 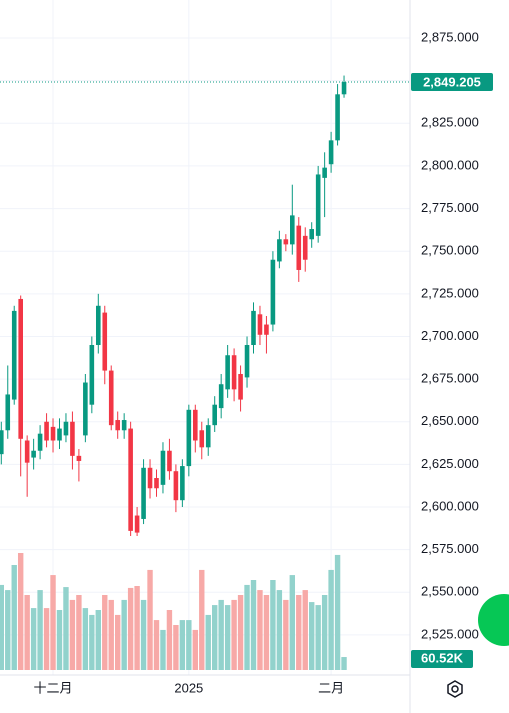 What do you see at coordinates (450, 420) in the screenshot?
I see `y-tick-label: 2,650.000` at bounding box center [450, 420].